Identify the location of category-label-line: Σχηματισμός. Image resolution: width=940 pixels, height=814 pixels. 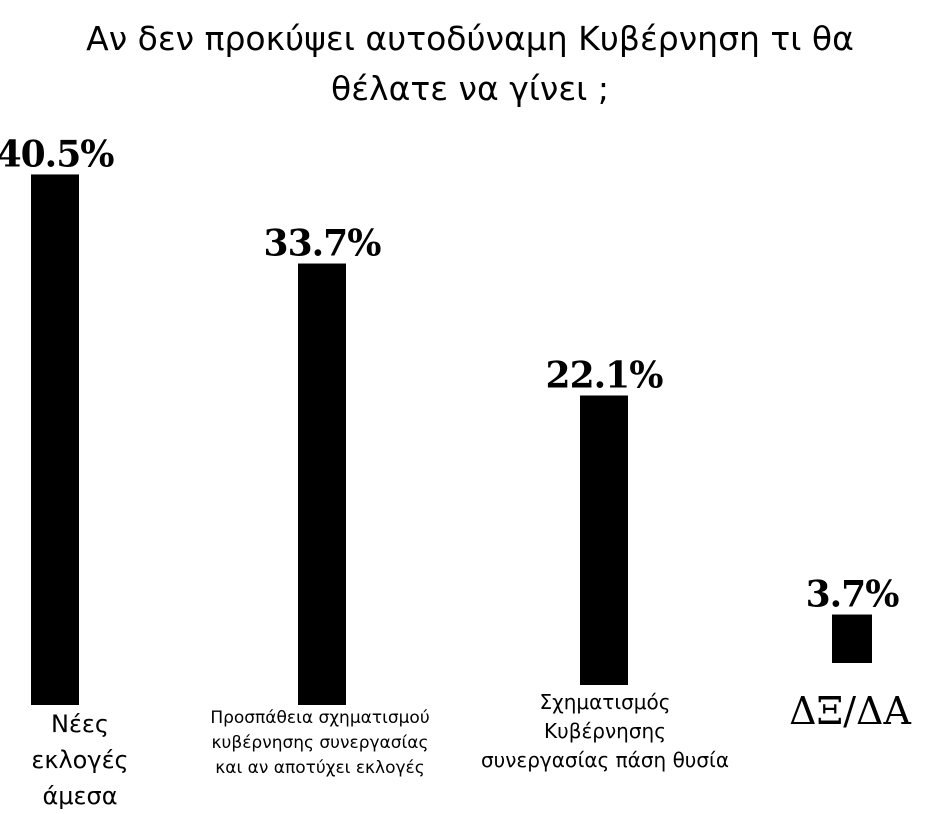
(605, 702).